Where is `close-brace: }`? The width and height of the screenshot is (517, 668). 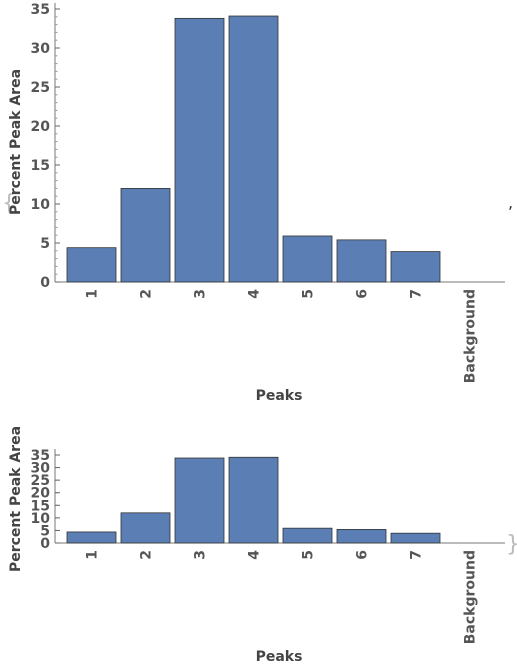
close-brace: } is located at coordinates (511, 544).